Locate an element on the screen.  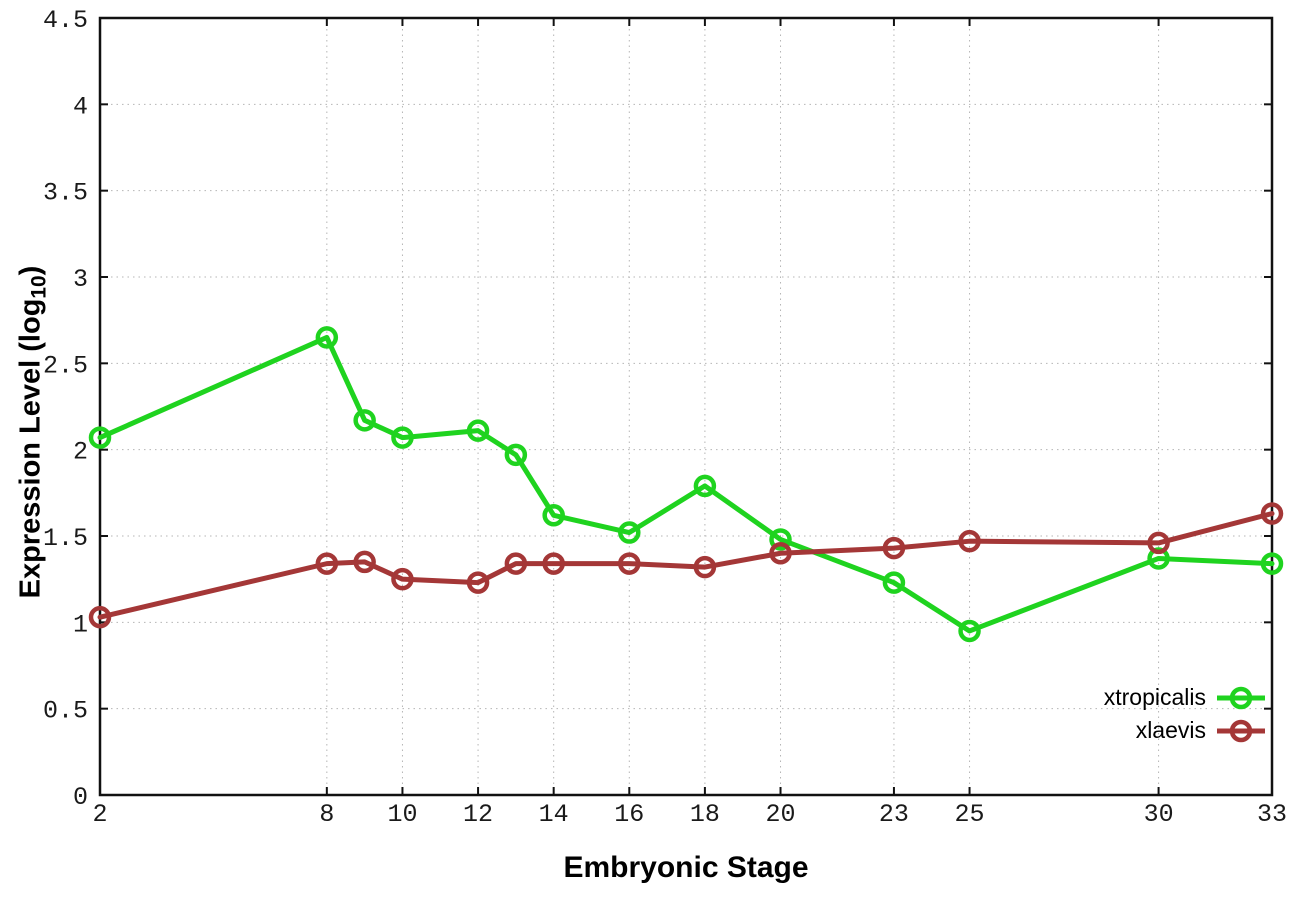
x-tick-label: 20 is located at coordinates (781, 814).